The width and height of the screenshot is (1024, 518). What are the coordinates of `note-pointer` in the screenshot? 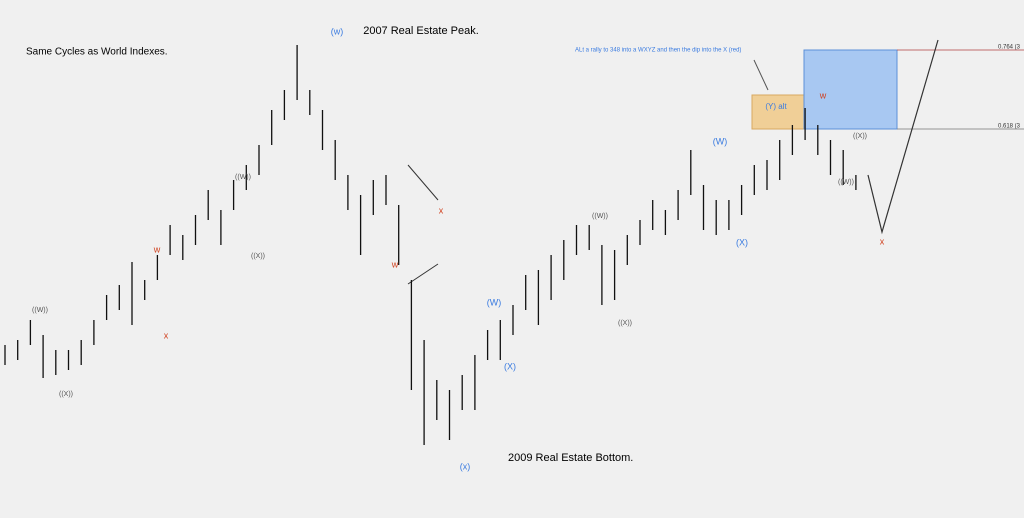 It's located at (761, 75).